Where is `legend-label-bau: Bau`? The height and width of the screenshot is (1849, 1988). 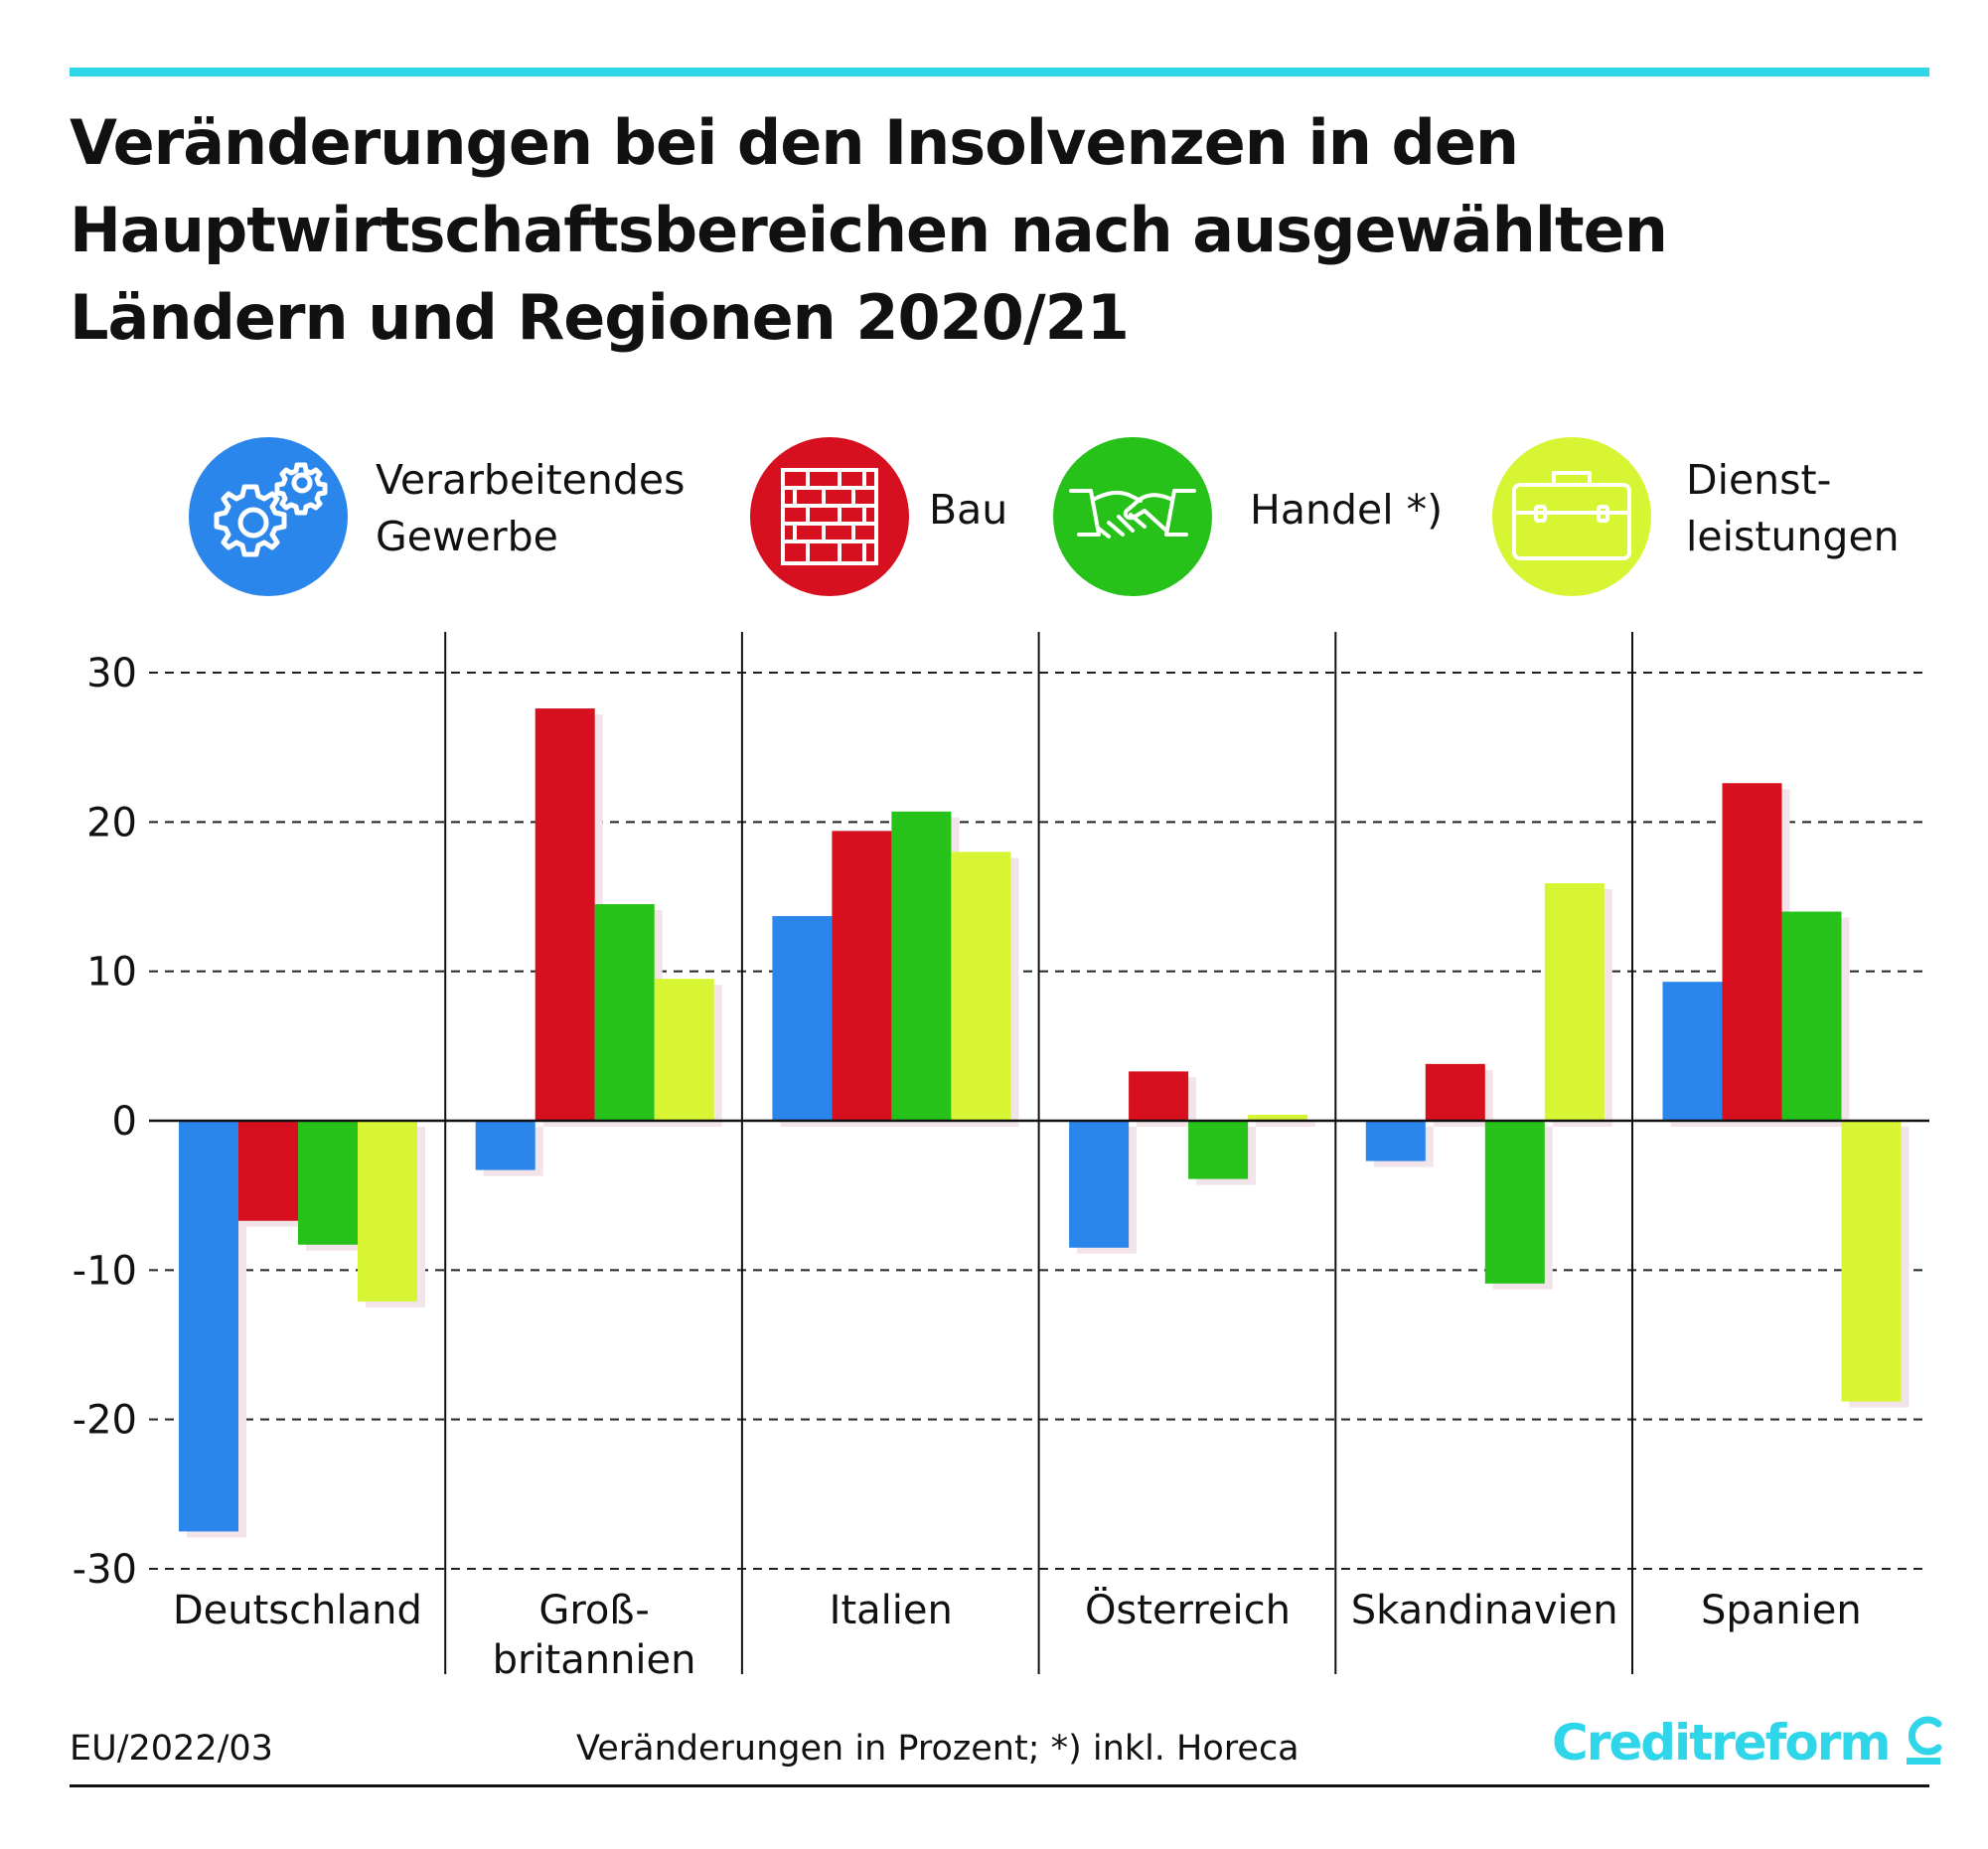
legend-label-bau: Bau is located at coordinates (968, 510).